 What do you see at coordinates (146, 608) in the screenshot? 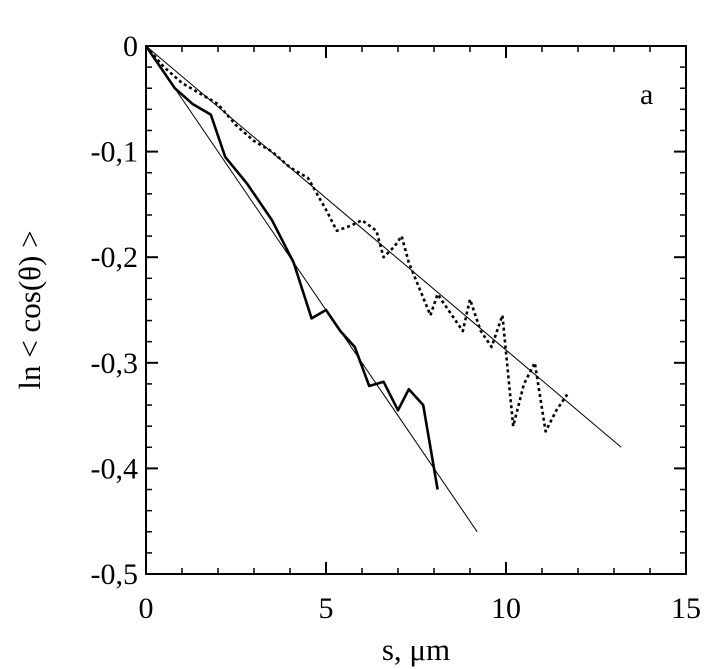
I see `x-tick-label: 0` at bounding box center [146, 608].